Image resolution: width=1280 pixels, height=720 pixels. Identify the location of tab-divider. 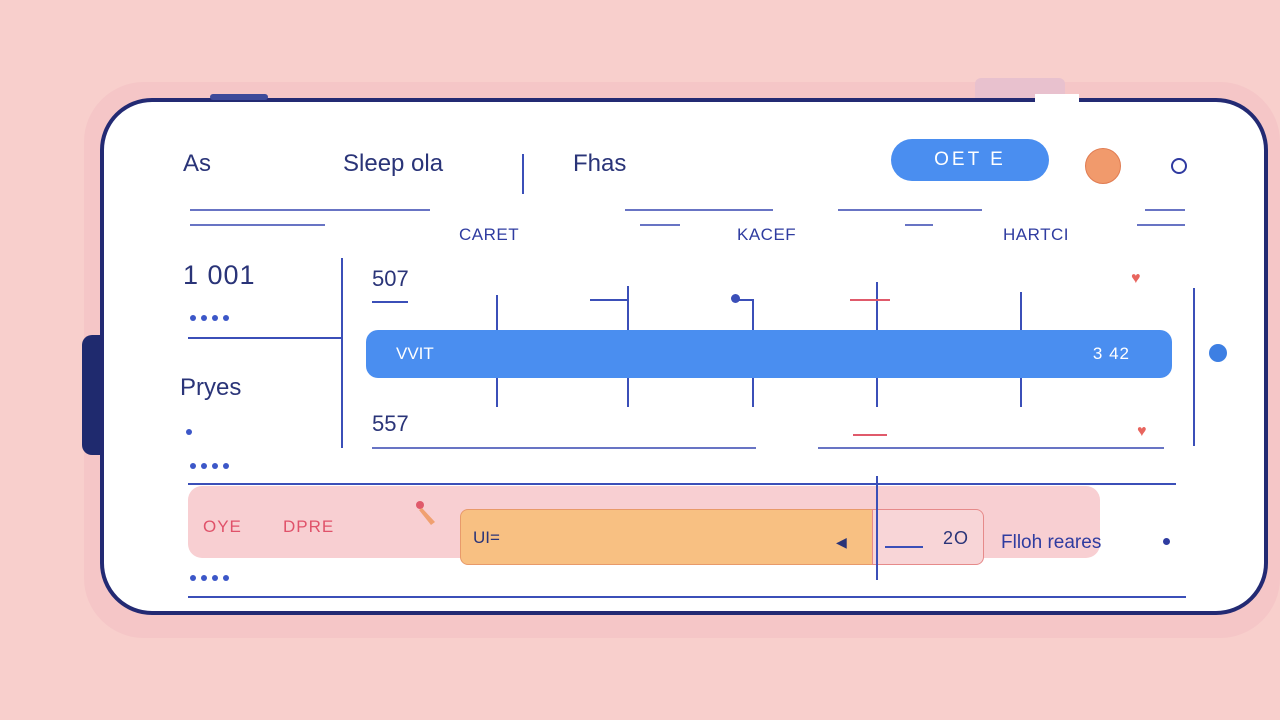
(523, 174).